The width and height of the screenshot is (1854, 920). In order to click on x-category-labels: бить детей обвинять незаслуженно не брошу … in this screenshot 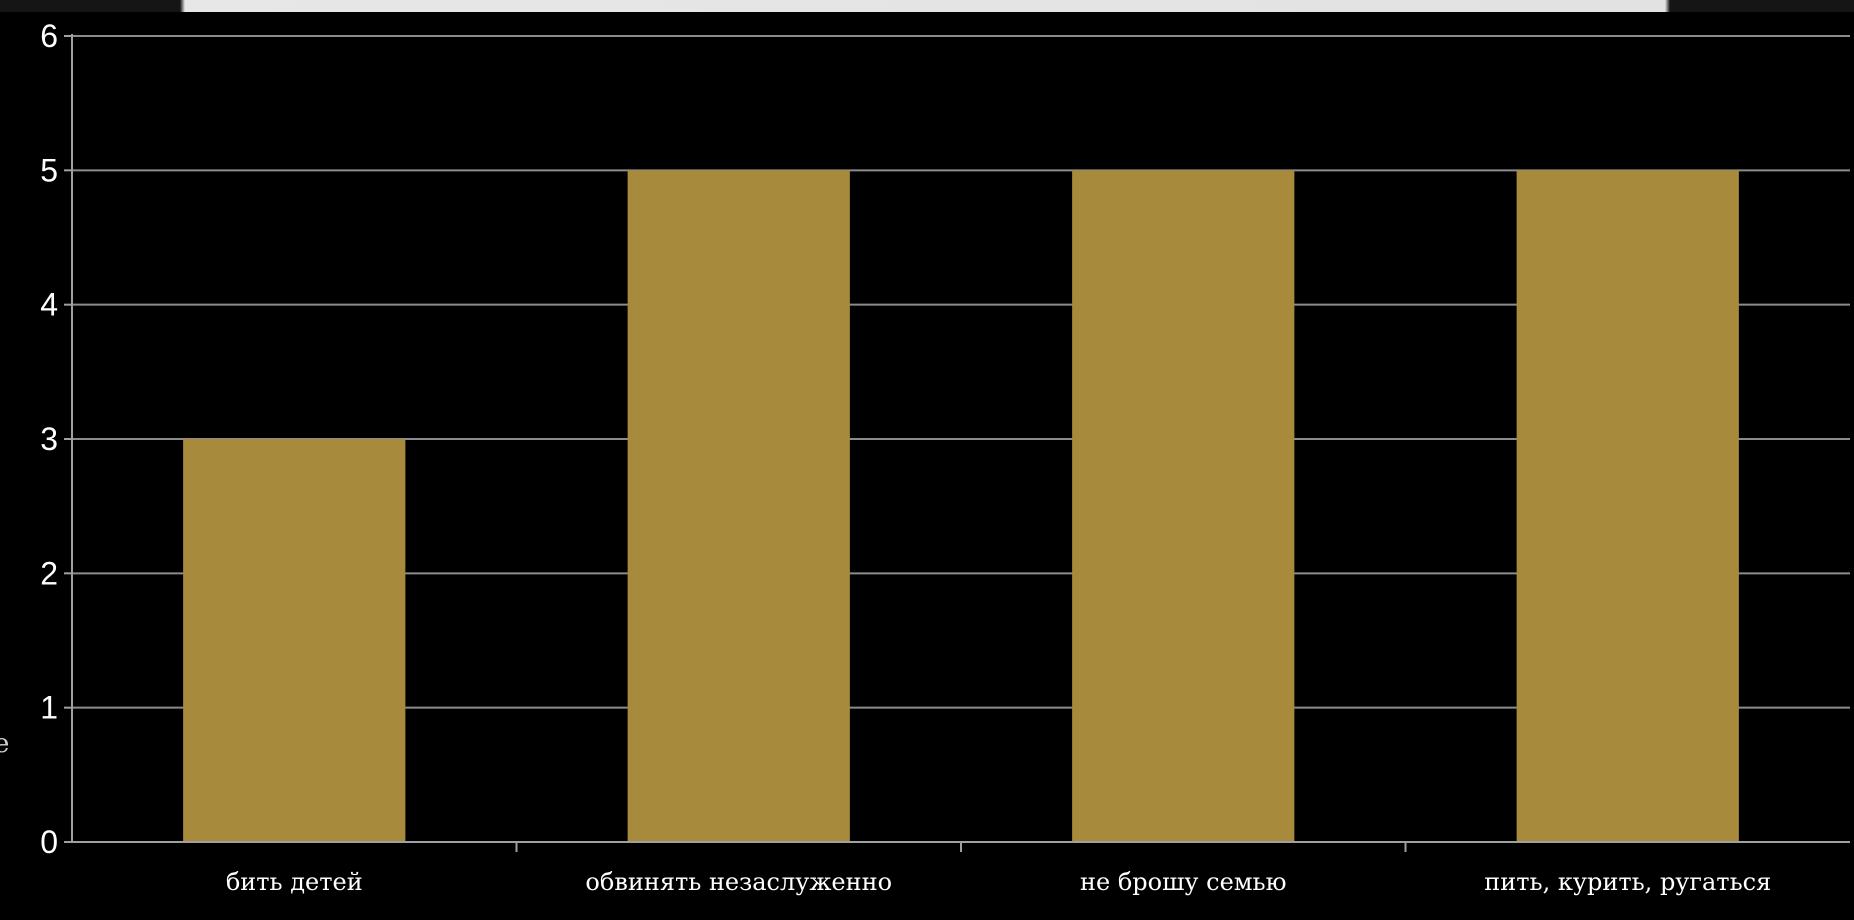, I will do `click(998, 882)`.